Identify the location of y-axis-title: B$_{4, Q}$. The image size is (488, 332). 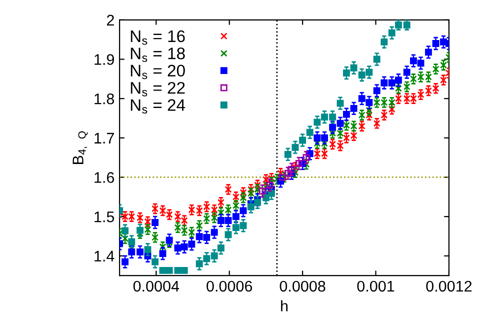
(80, 147).